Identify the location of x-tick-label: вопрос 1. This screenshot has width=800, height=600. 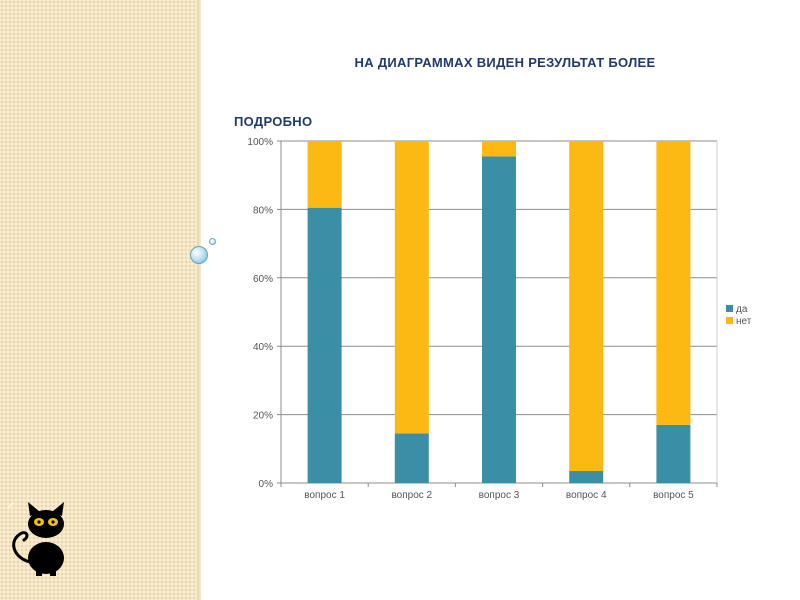
(324, 495).